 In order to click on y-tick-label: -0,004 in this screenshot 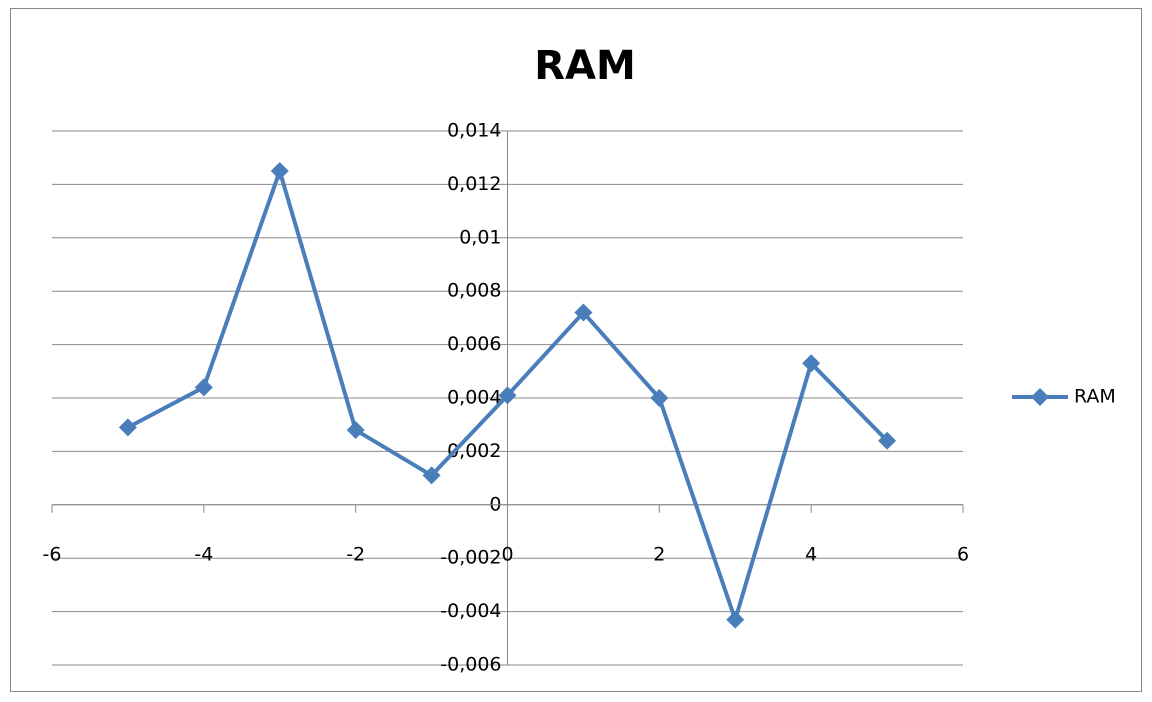, I will do `click(470, 611)`.